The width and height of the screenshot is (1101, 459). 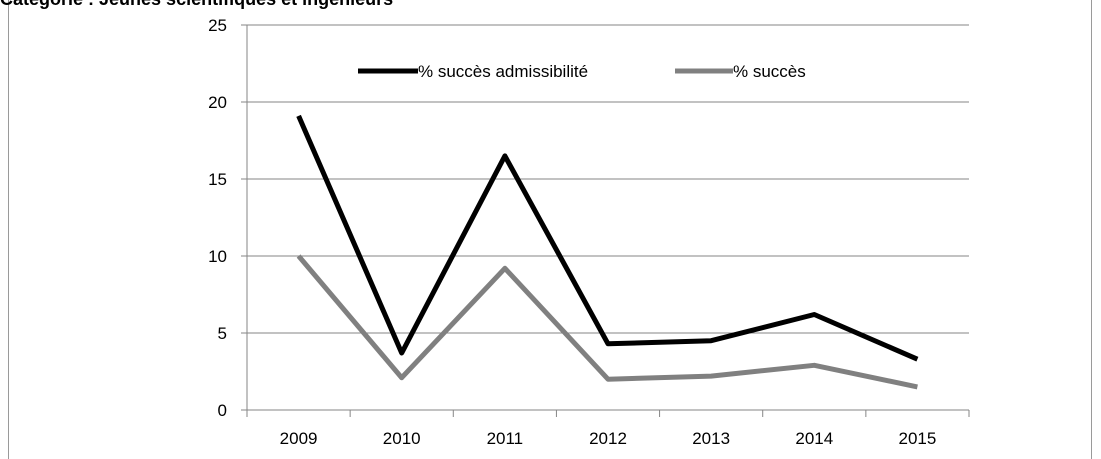 What do you see at coordinates (814, 438) in the screenshot?
I see `x-tick-label: 2014` at bounding box center [814, 438].